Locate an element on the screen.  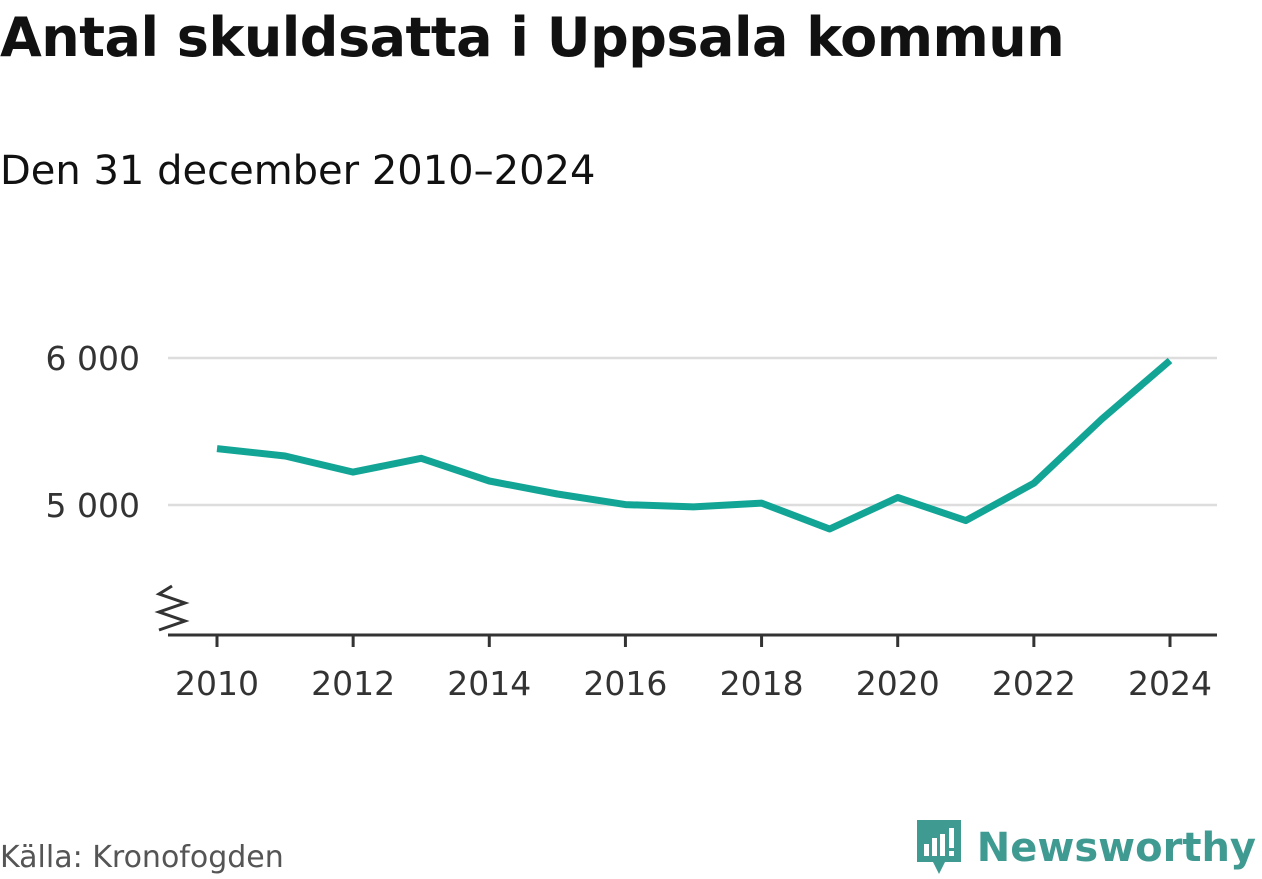
x-tick-label: 2024 is located at coordinates (1170, 683).